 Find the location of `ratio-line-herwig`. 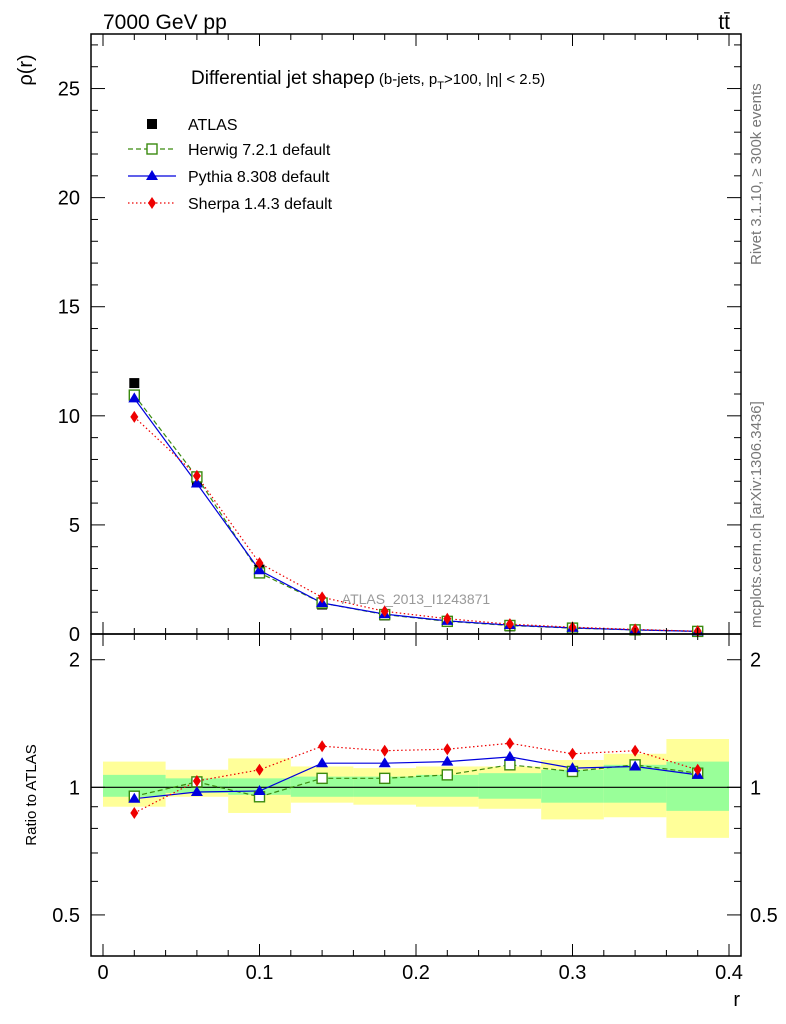

ratio-line-herwig is located at coordinates (416, 781).